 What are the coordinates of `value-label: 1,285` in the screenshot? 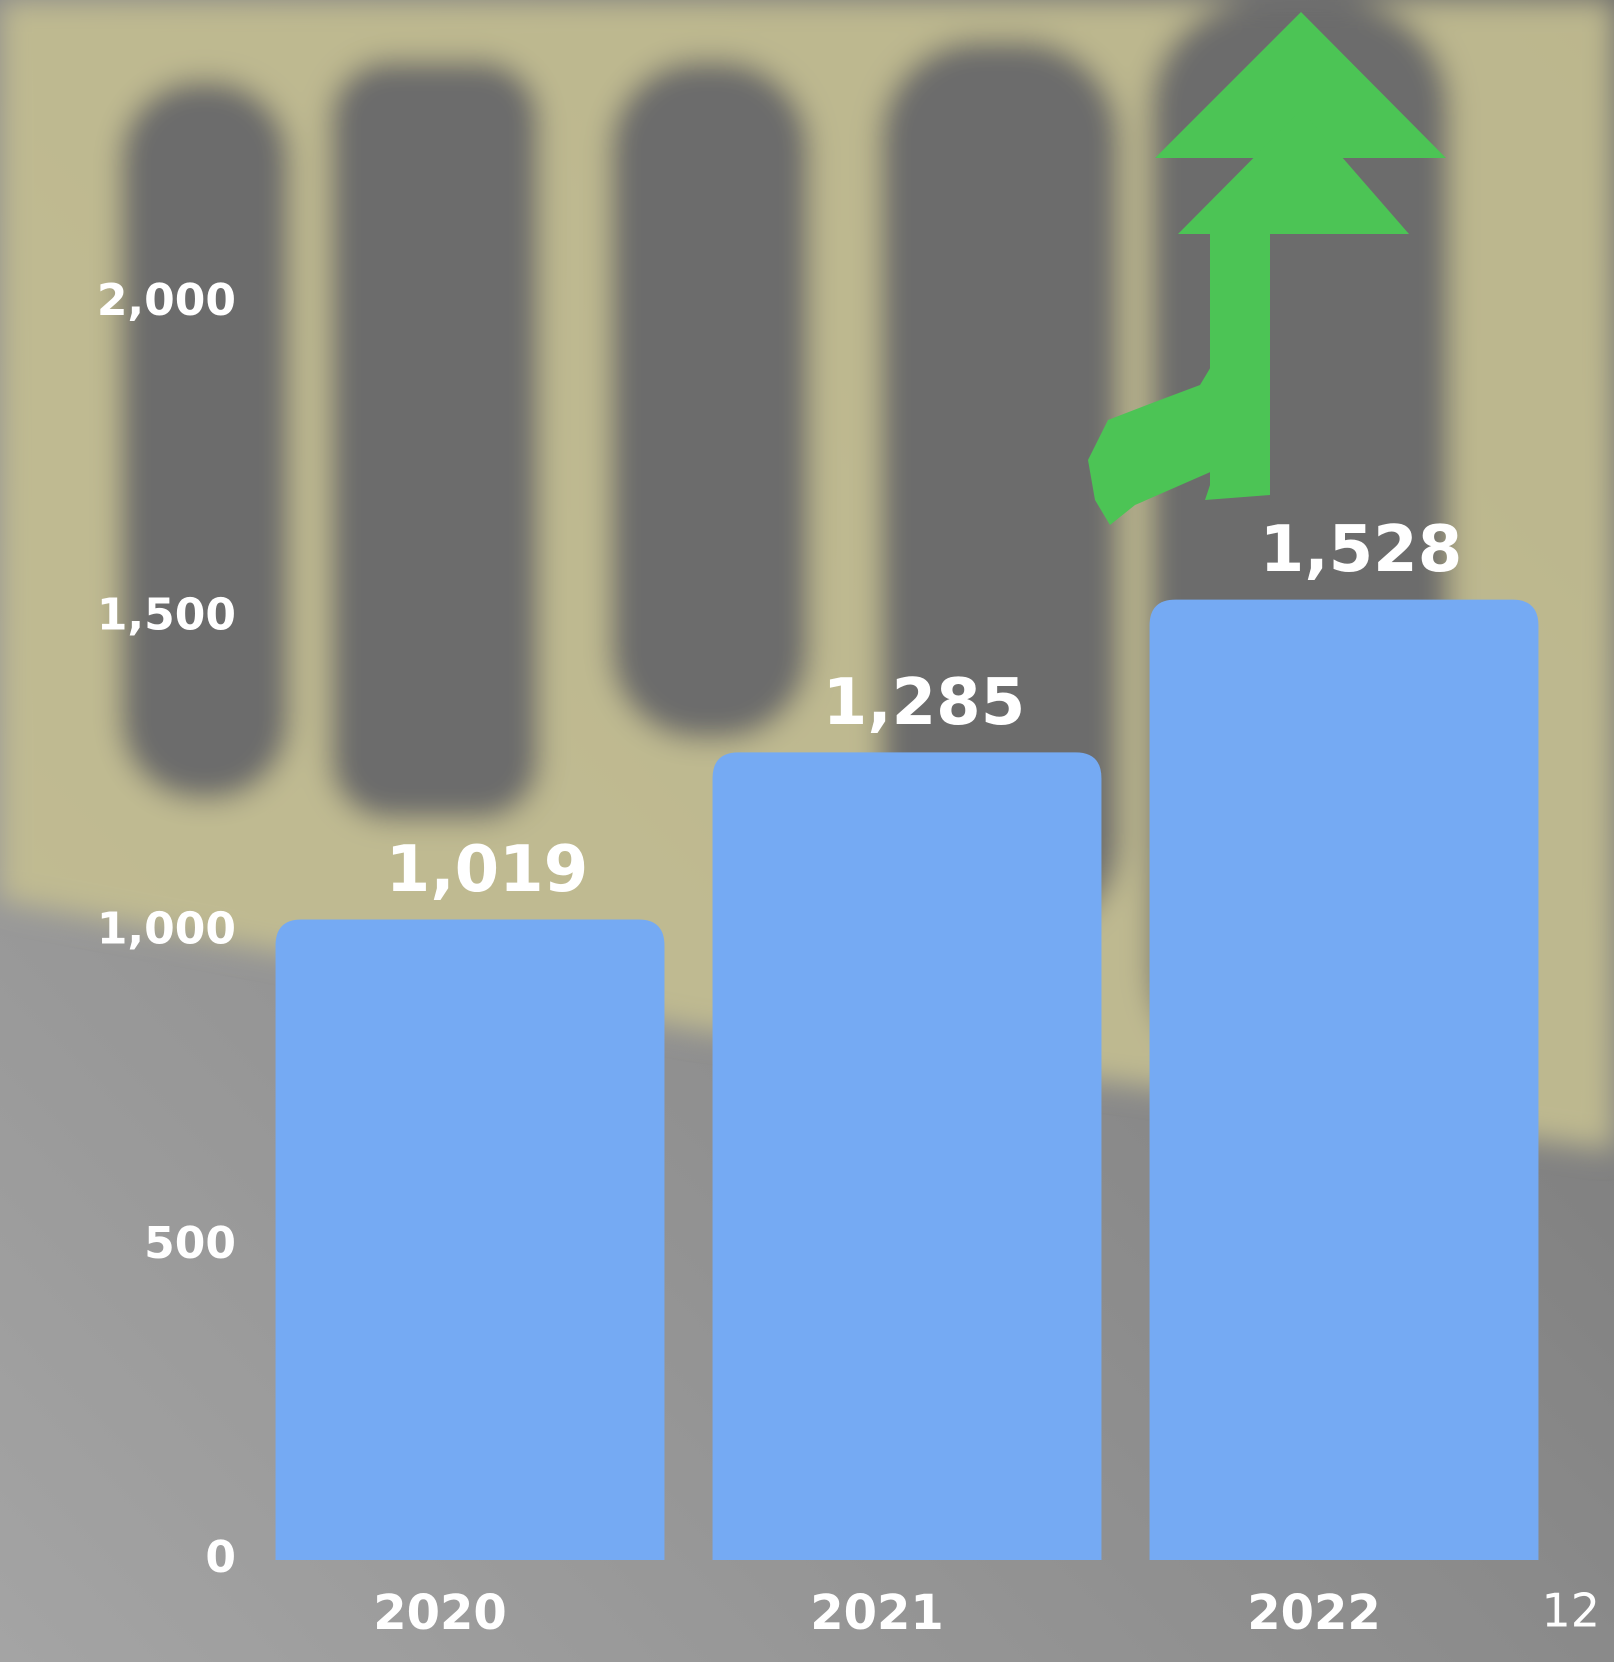 It's located at (924, 703).